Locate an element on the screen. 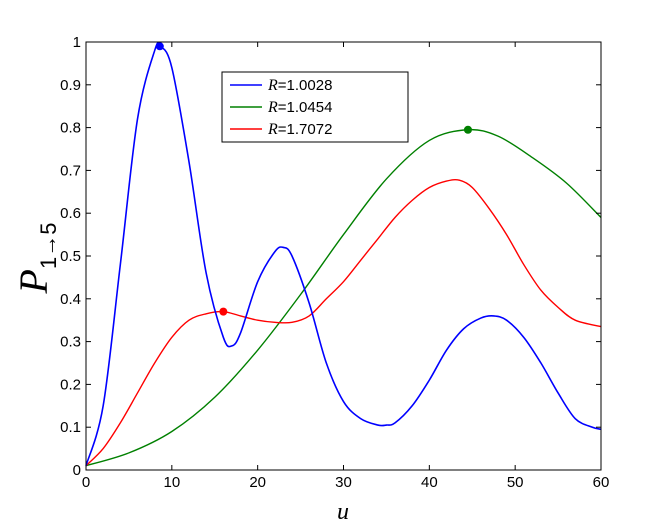 The image size is (664, 529). y-tick-label: 0.5 is located at coordinates (70, 256).